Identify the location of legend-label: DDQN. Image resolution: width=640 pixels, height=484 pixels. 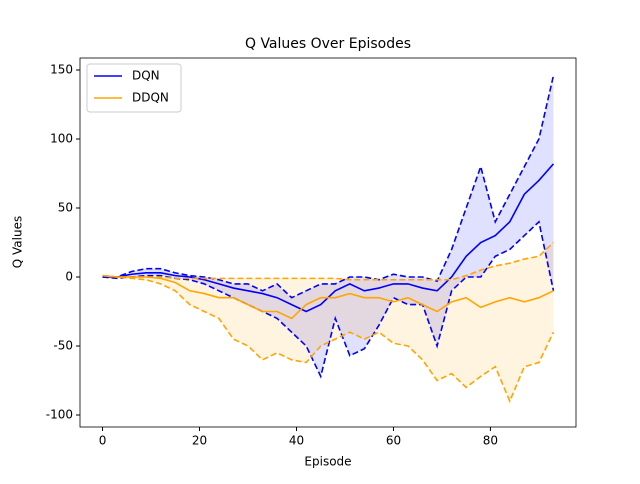
(150, 98).